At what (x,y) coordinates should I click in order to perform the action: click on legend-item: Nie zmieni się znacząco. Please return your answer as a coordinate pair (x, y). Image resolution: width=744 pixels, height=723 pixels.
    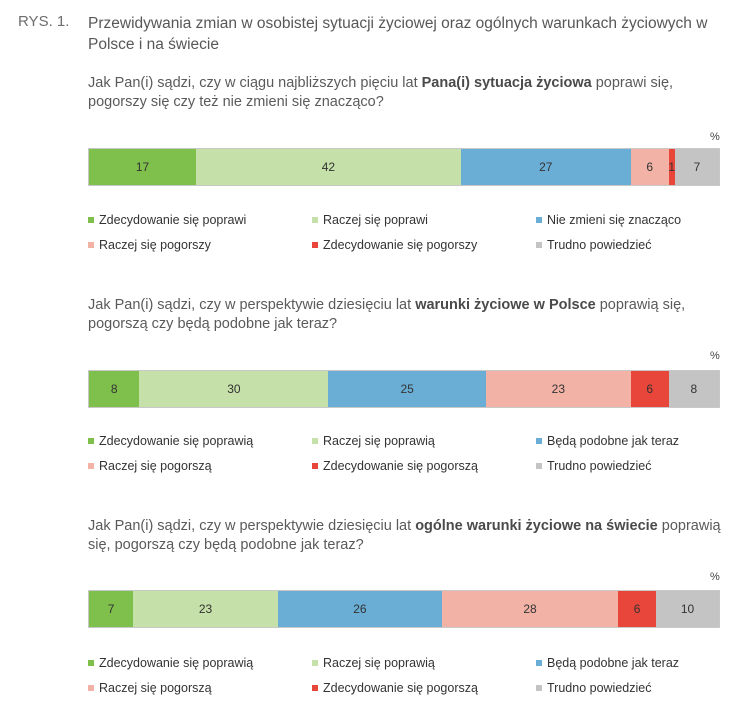
    Looking at the image, I should click on (608, 220).